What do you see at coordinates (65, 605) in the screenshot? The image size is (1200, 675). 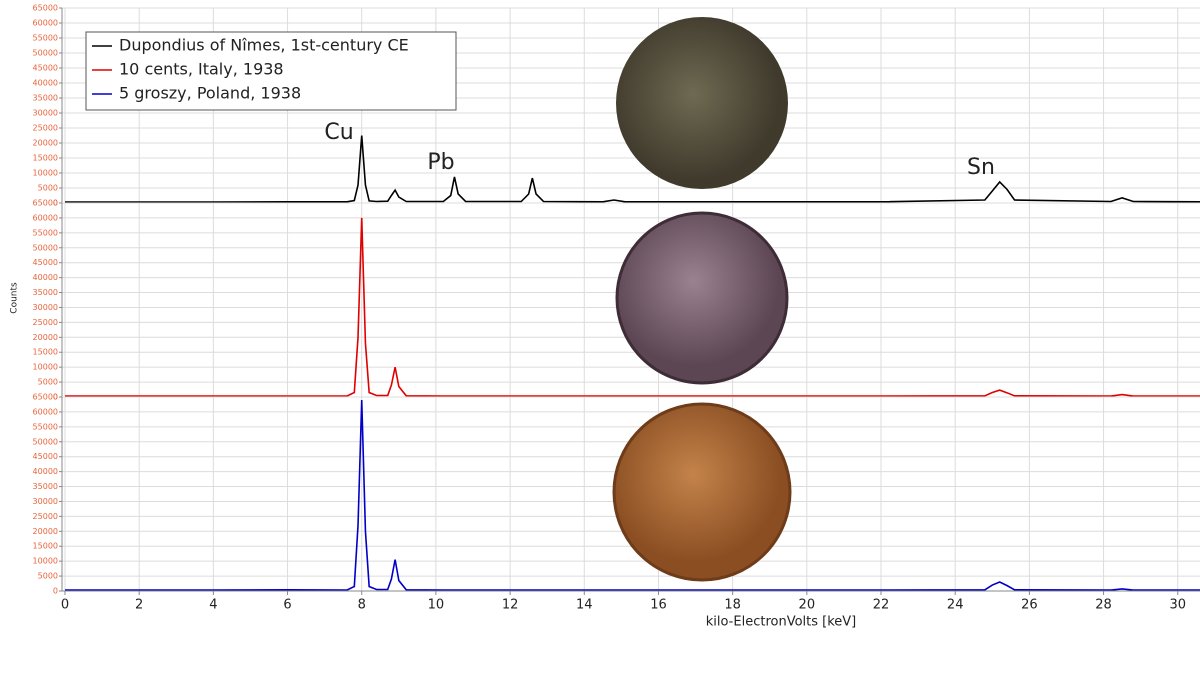 I see `x-tick-label: 0` at bounding box center [65, 605].